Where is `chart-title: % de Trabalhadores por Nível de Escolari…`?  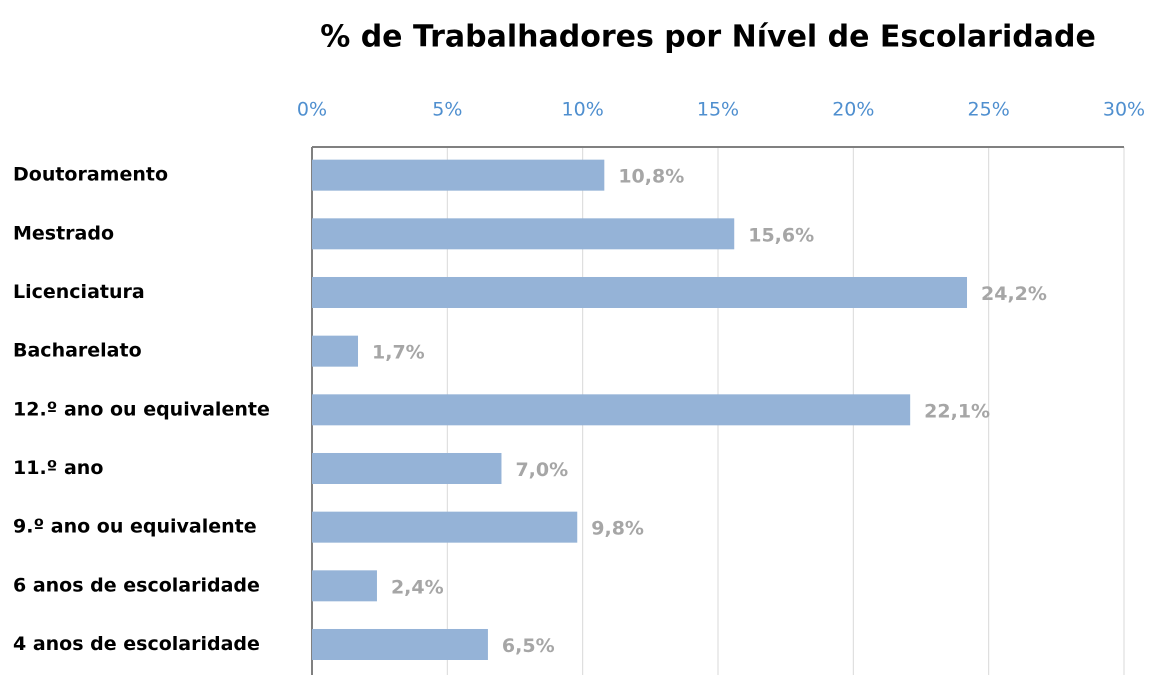 chart-title: % de Trabalhadores por Nível de Escolari… is located at coordinates (708, 37).